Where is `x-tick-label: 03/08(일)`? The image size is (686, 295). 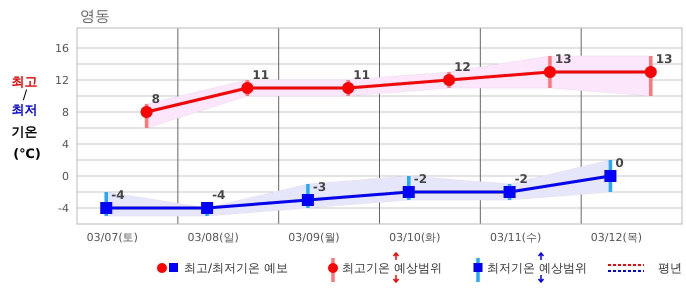 x-tick-label: 03/08(일) is located at coordinates (213, 237).